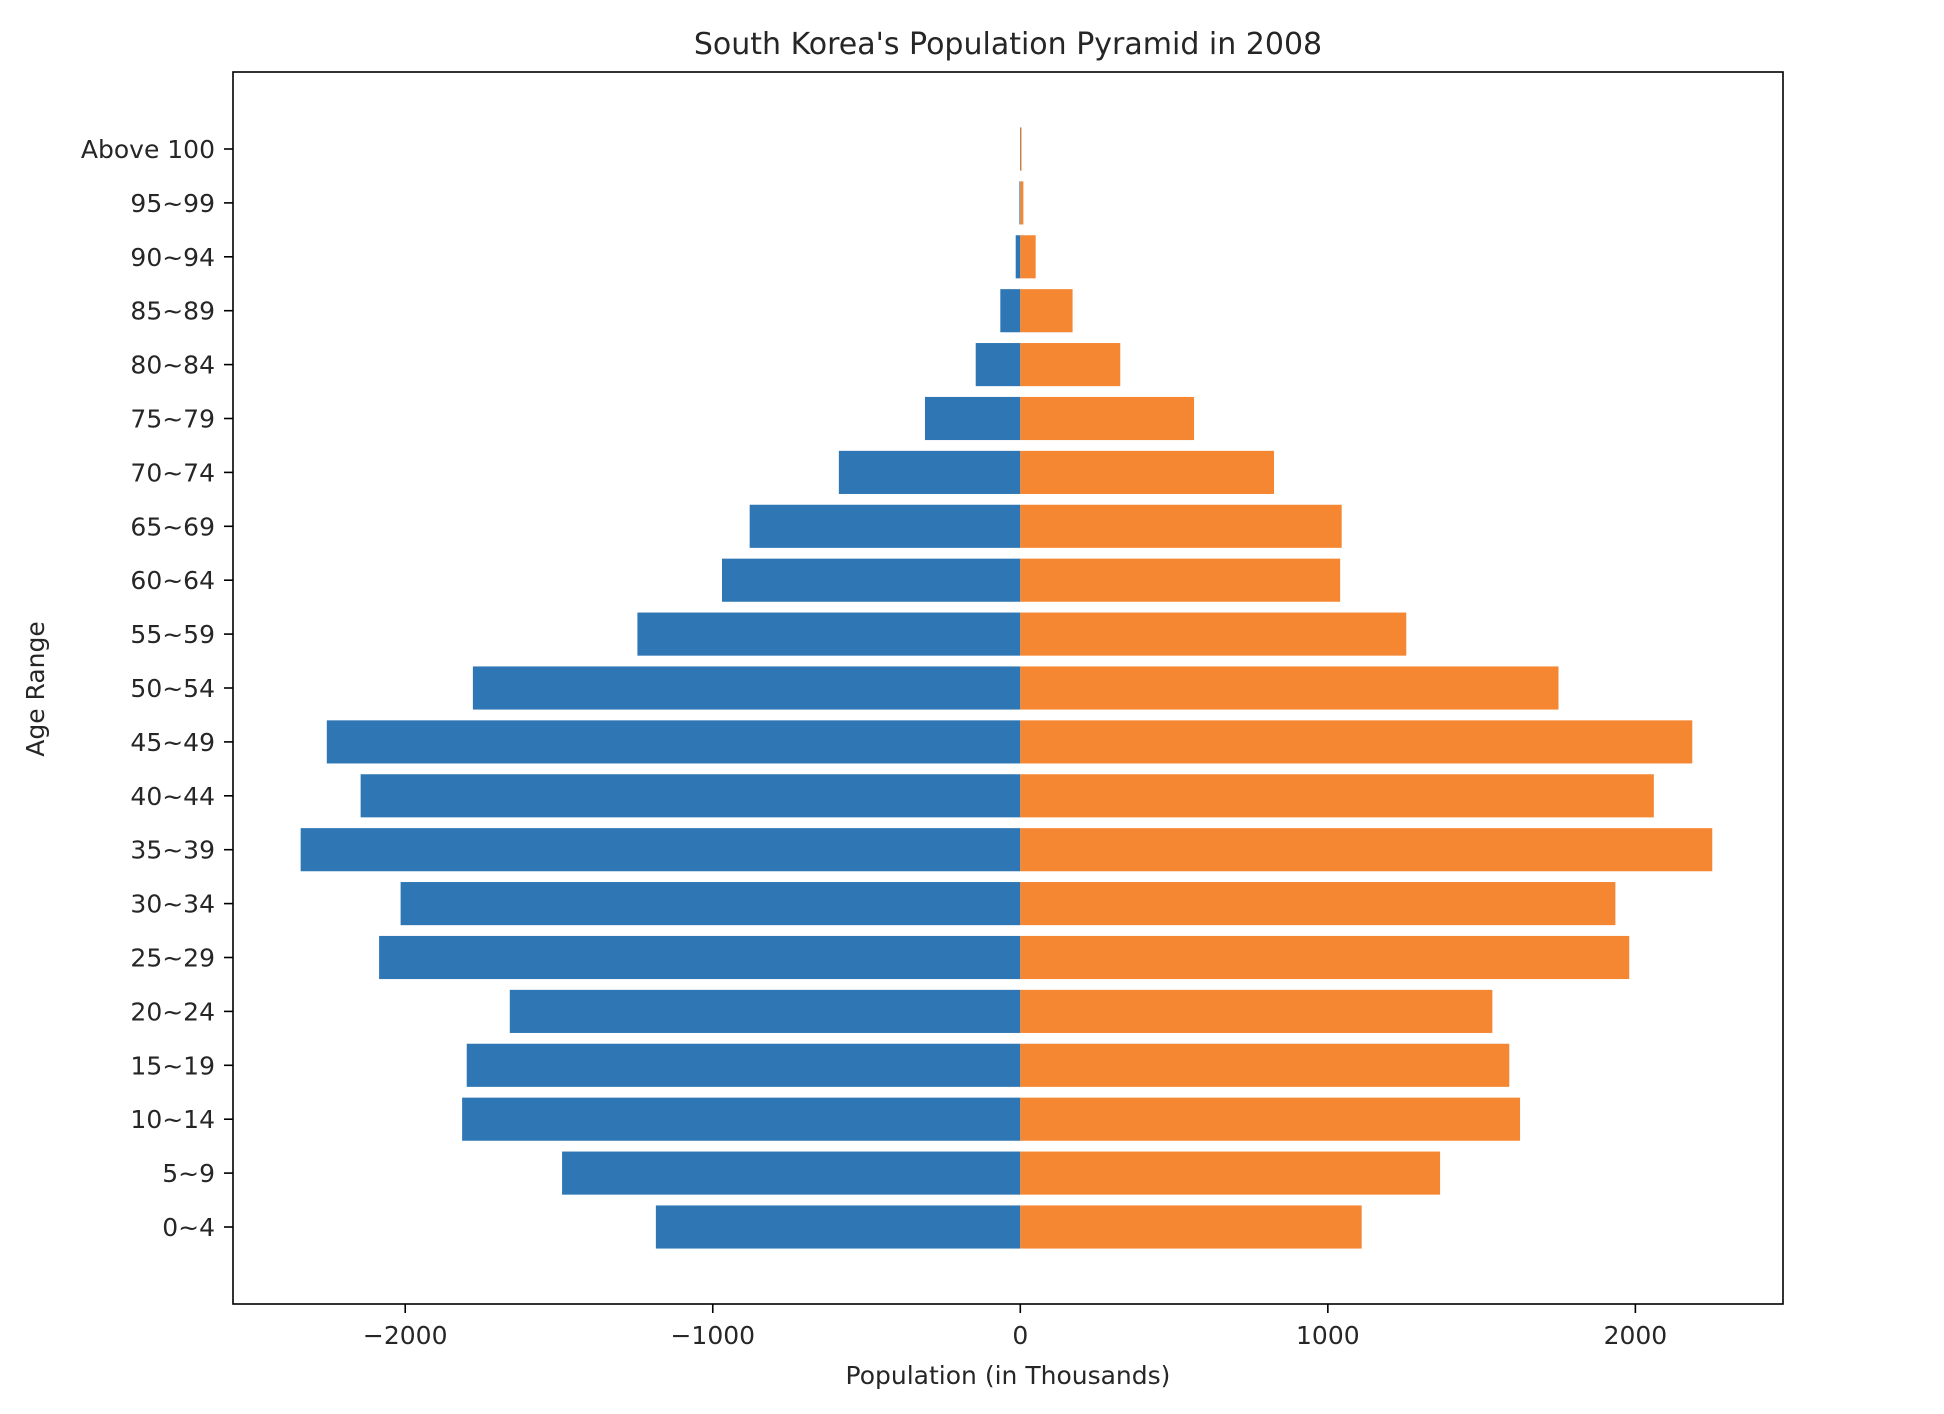 The image size is (1944, 1414). I want to click on x-tick-label: −2000, so click(405, 1335).